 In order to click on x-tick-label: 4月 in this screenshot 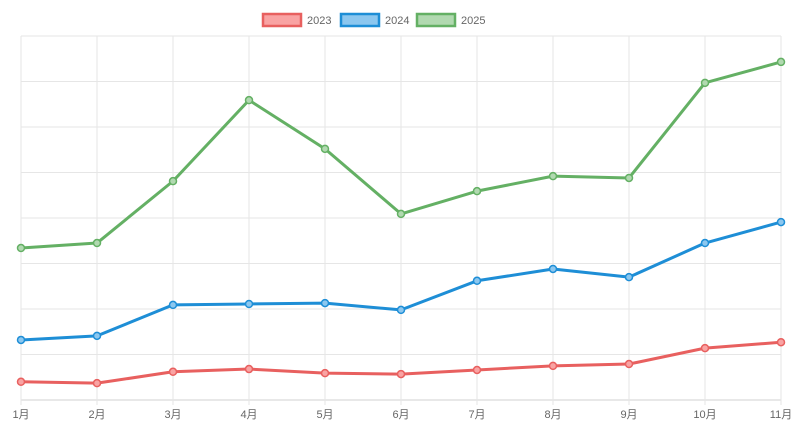, I will do `click(248, 415)`.